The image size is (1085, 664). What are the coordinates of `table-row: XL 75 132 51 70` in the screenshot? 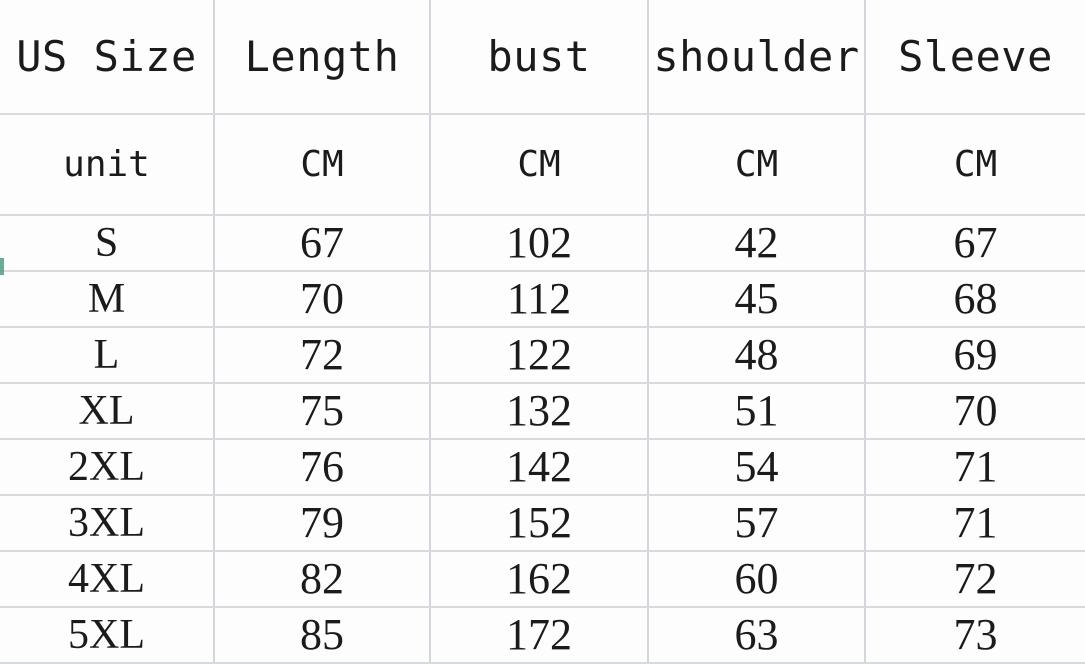 It's located at (542, 411).